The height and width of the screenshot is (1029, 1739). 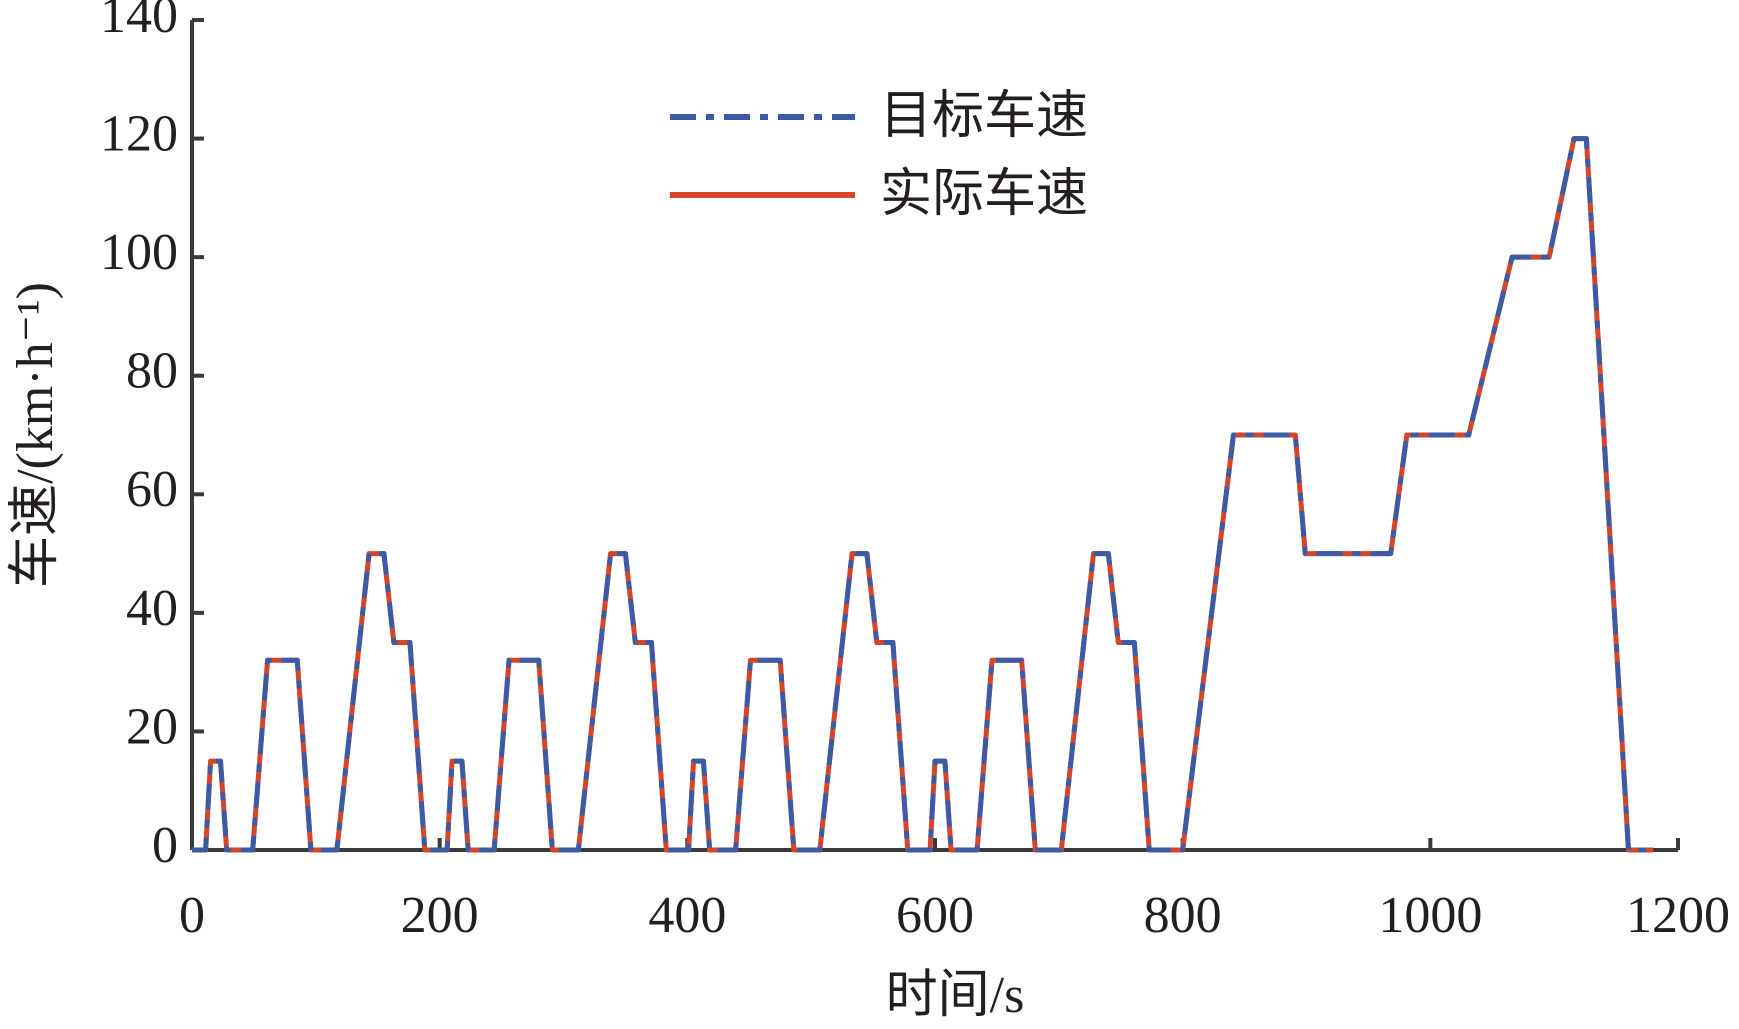 What do you see at coordinates (1183, 915) in the screenshot?
I see `x-tick-label: 800` at bounding box center [1183, 915].